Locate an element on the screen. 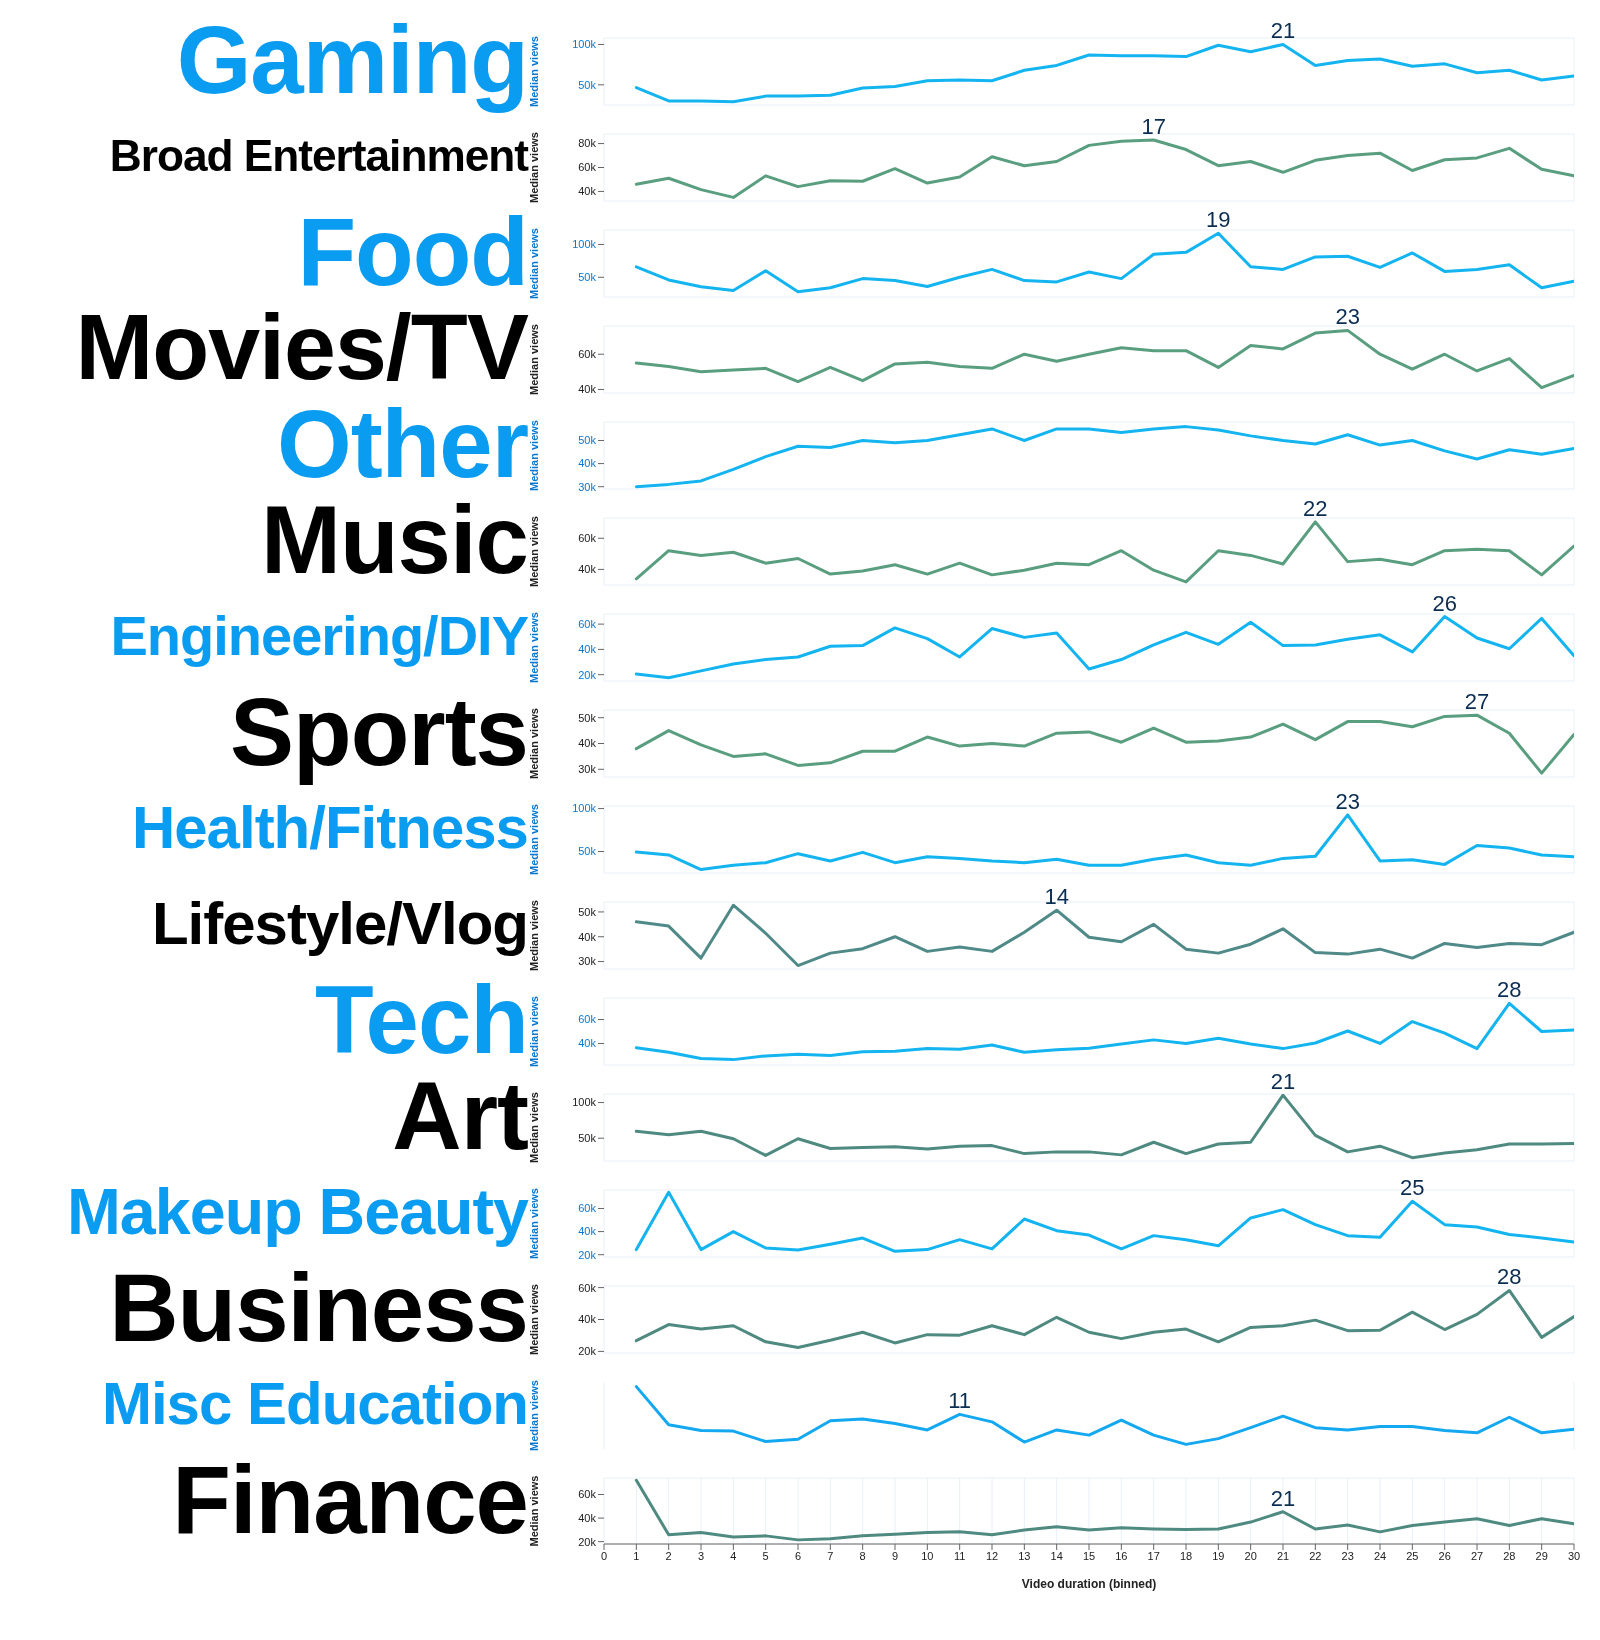 The width and height of the screenshot is (1600, 1640). x-tick-label: 28 is located at coordinates (1509, 1555).